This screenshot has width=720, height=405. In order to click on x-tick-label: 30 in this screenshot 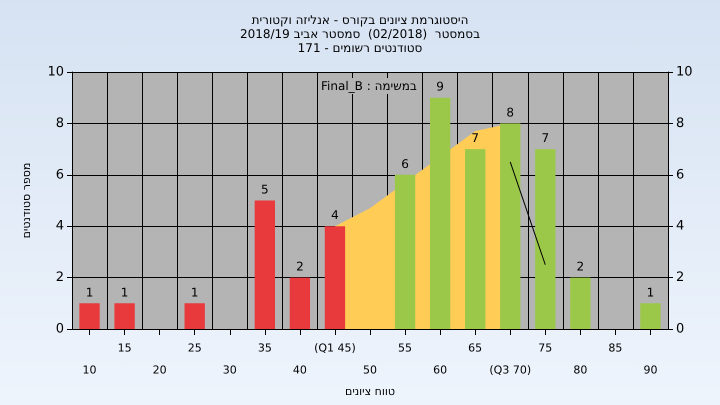, I will do `click(229, 370)`.